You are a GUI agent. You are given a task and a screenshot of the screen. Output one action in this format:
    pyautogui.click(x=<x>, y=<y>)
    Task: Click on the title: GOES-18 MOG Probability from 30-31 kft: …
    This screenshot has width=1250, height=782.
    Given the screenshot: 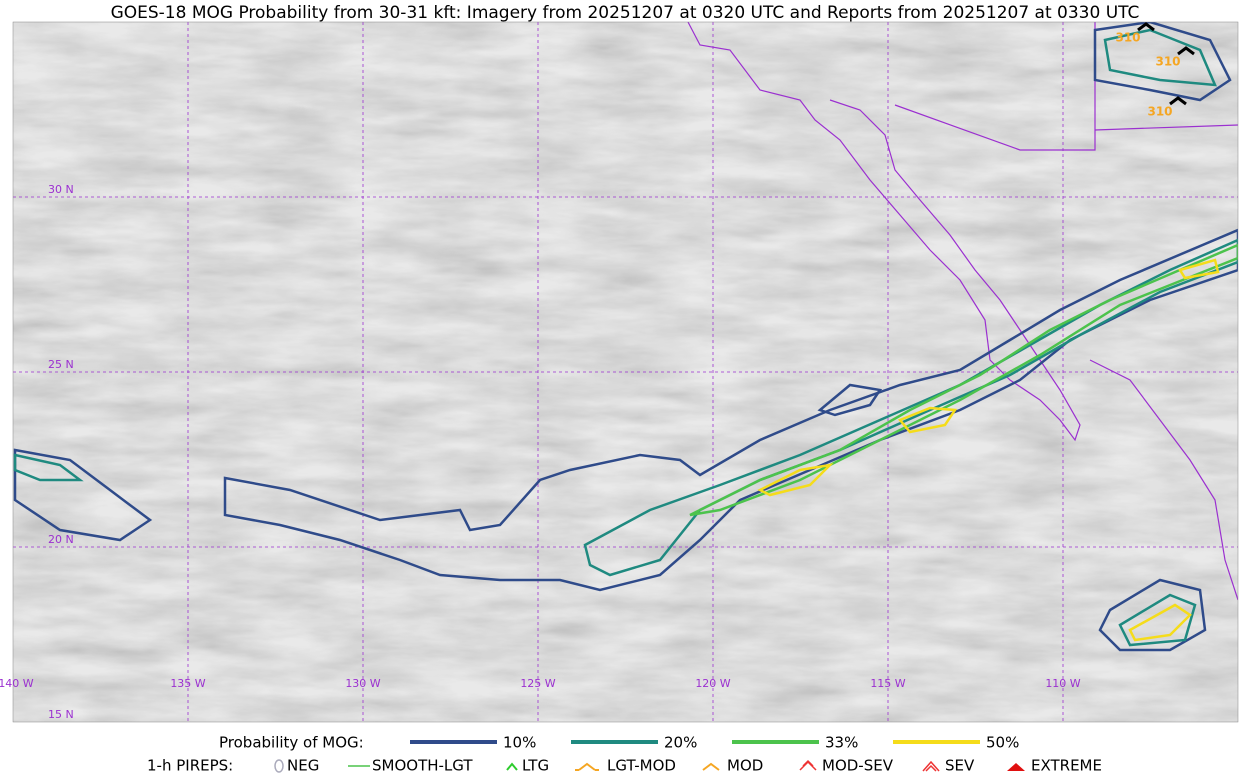 What is the action you would take?
    pyautogui.click(x=625, y=13)
    